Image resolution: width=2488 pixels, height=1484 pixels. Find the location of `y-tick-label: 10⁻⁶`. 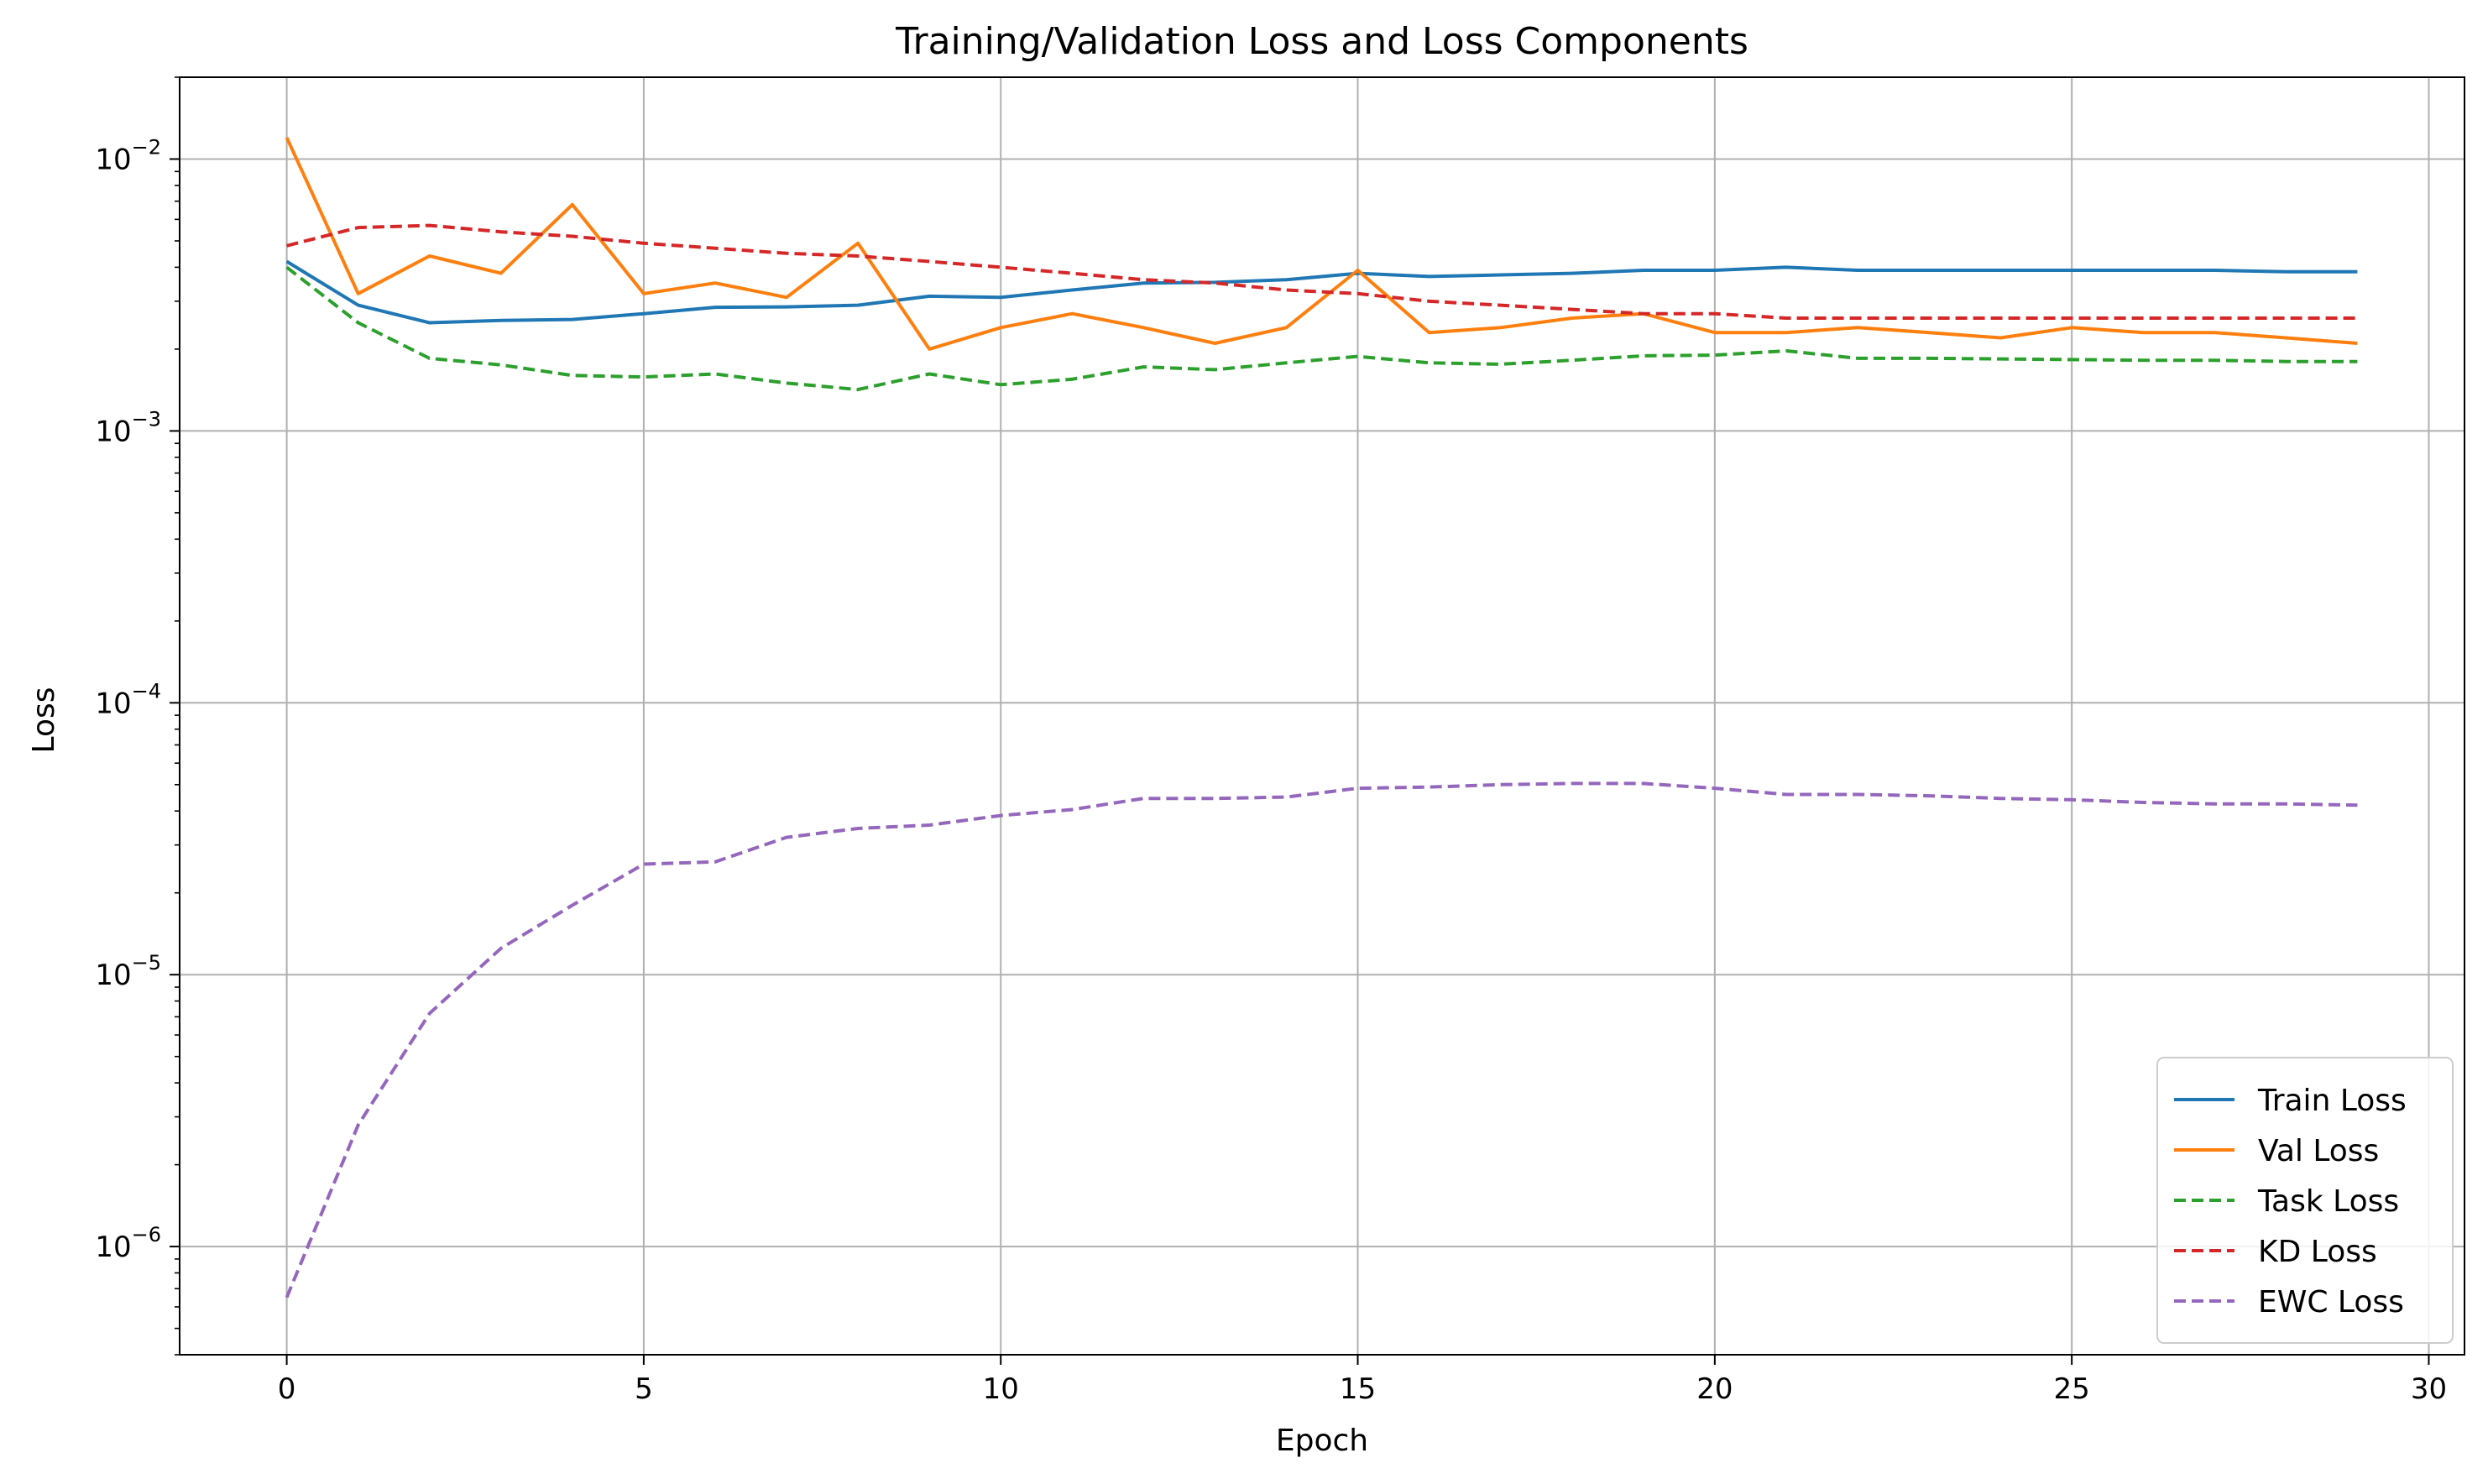

y-tick-label: 10⁻⁶ is located at coordinates (128, 1243).